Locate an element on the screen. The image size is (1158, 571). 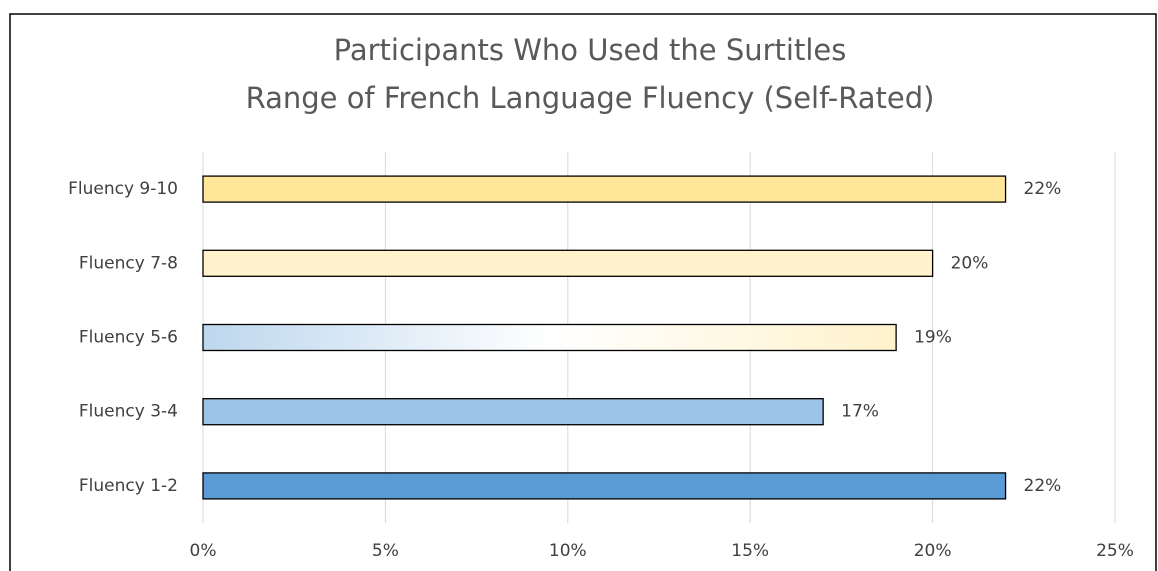
x-tick-label: 25% is located at coordinates (1115, 551).